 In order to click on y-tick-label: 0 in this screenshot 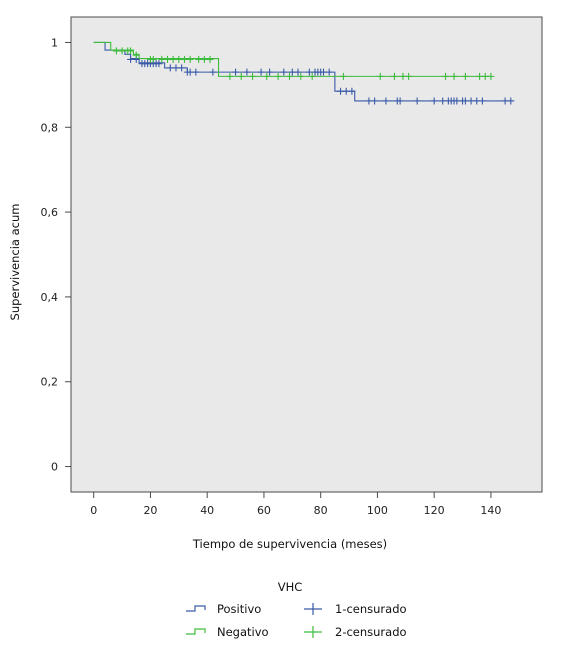, I will do `click(54, 467)`.